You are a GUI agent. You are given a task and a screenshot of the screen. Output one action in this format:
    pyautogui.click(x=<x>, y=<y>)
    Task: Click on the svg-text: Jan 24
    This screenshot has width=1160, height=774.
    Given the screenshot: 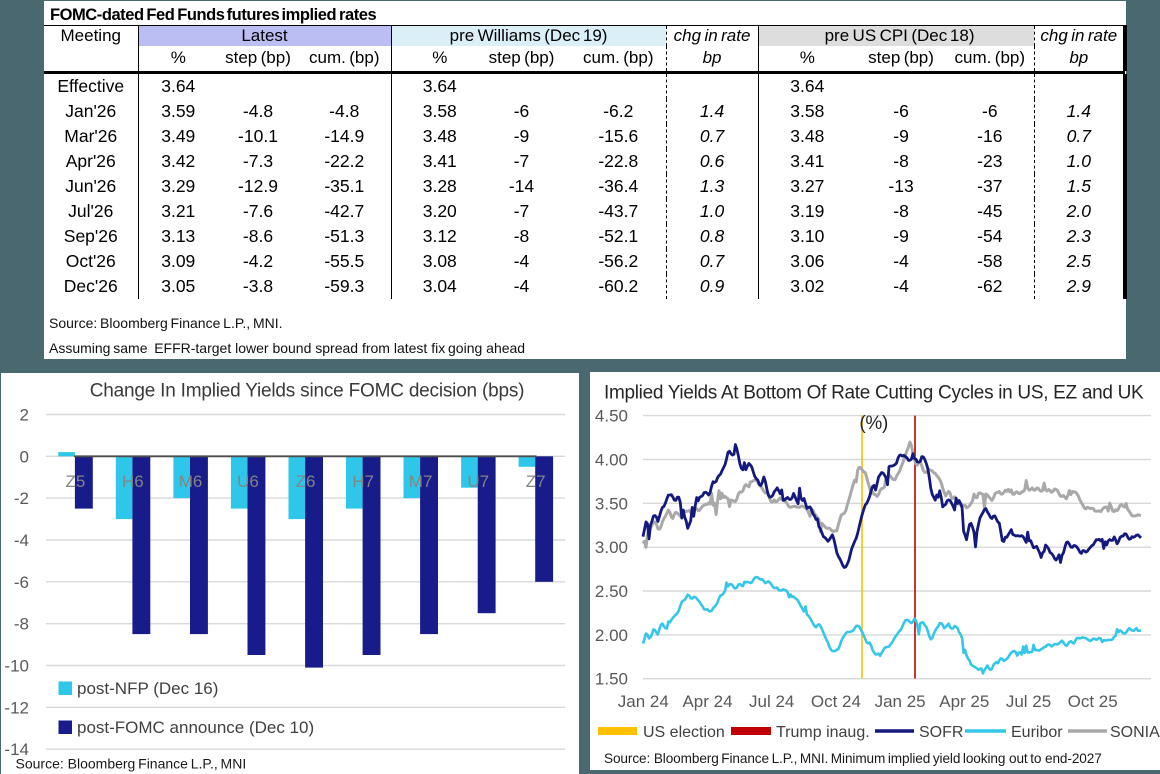 What is the action you would take?
    pyautogui.click(x=643, y=701)
    